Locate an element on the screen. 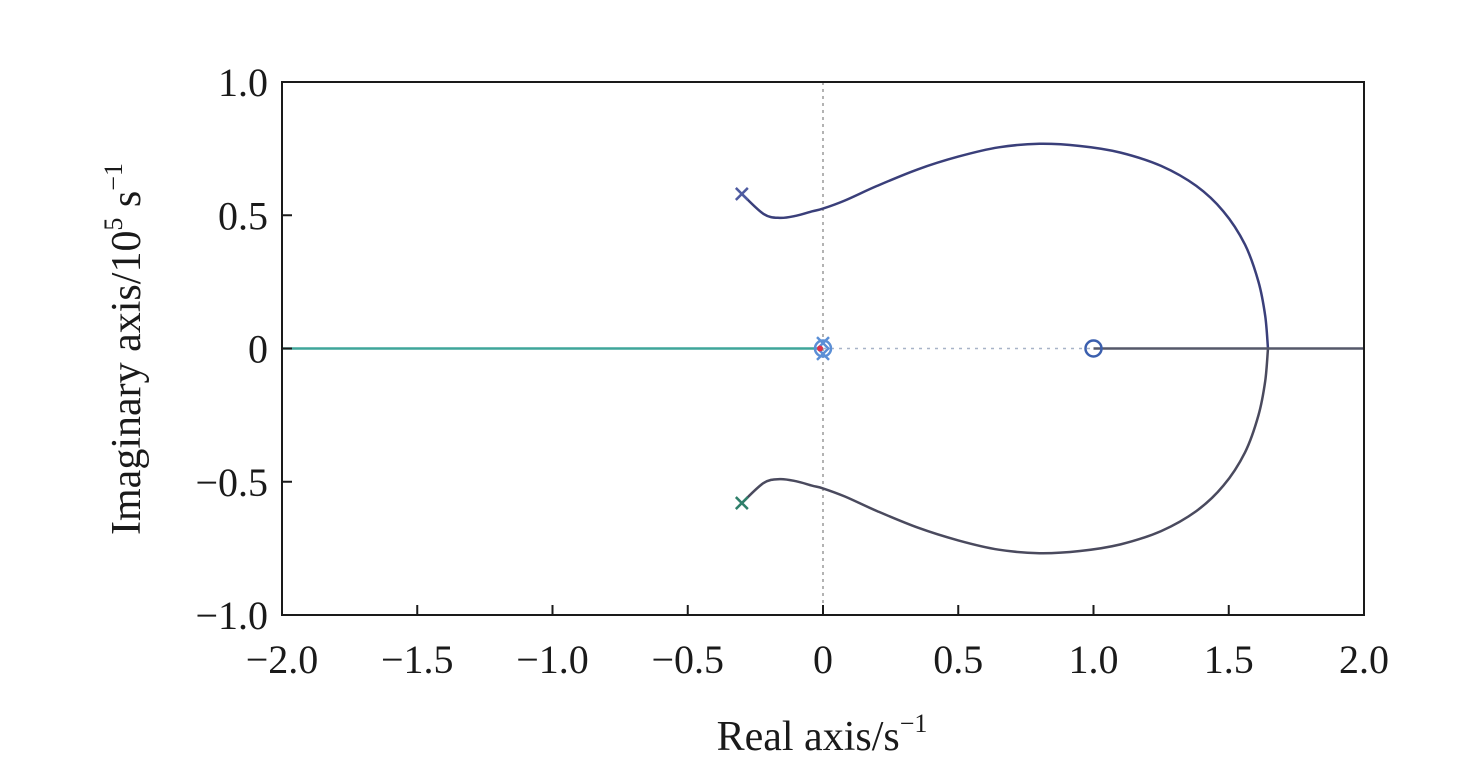 The image size is (1476, 767). x-tick-label: 0.5 is located at coordinates (958, 659).